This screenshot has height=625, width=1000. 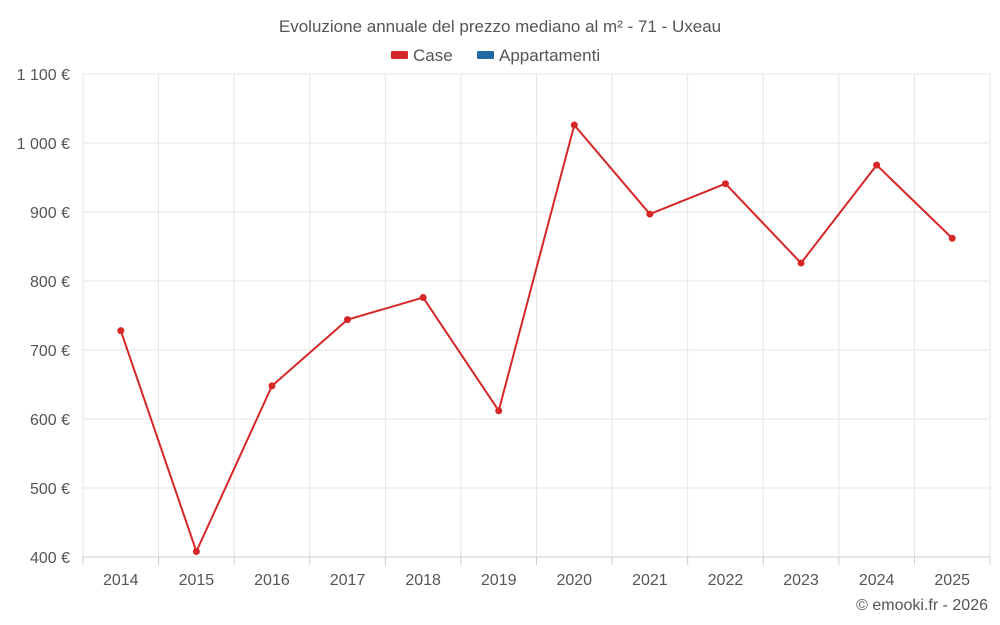 I want to click on x-tick-label: 2016, so click(x=272, y=580).